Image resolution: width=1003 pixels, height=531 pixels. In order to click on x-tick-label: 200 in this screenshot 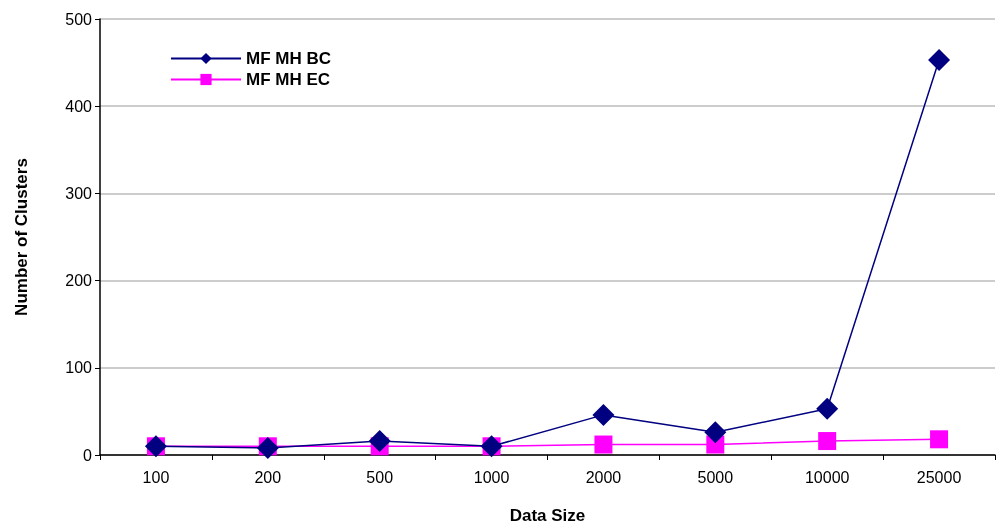, I will do `click(268, 477)`.